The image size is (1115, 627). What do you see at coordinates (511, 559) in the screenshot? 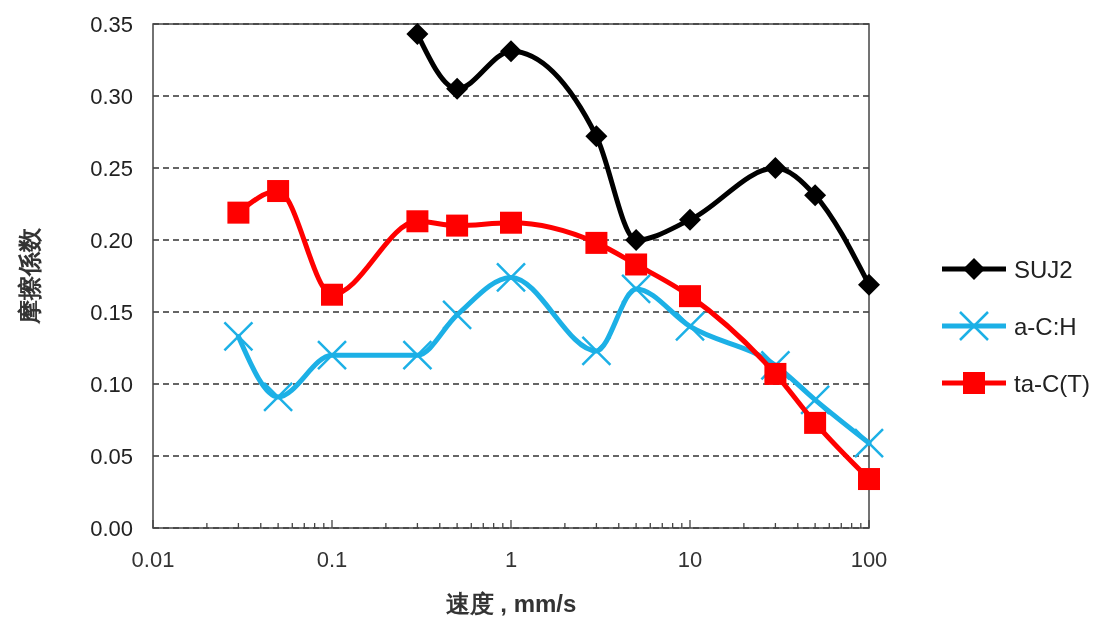
I see `x-tick-label: 1` at bounding box center [511, 559].